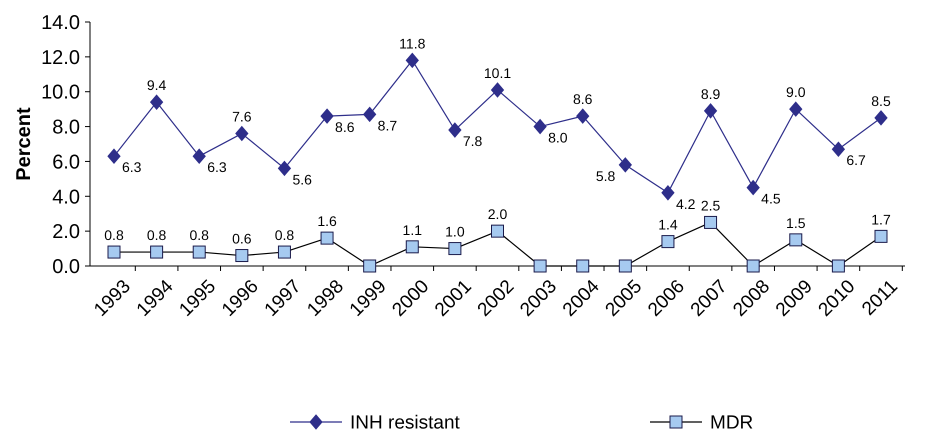 The height and width of the screenshot is (442, 934). I want to click on y-tick-label: 6.0, so click(66, 162).